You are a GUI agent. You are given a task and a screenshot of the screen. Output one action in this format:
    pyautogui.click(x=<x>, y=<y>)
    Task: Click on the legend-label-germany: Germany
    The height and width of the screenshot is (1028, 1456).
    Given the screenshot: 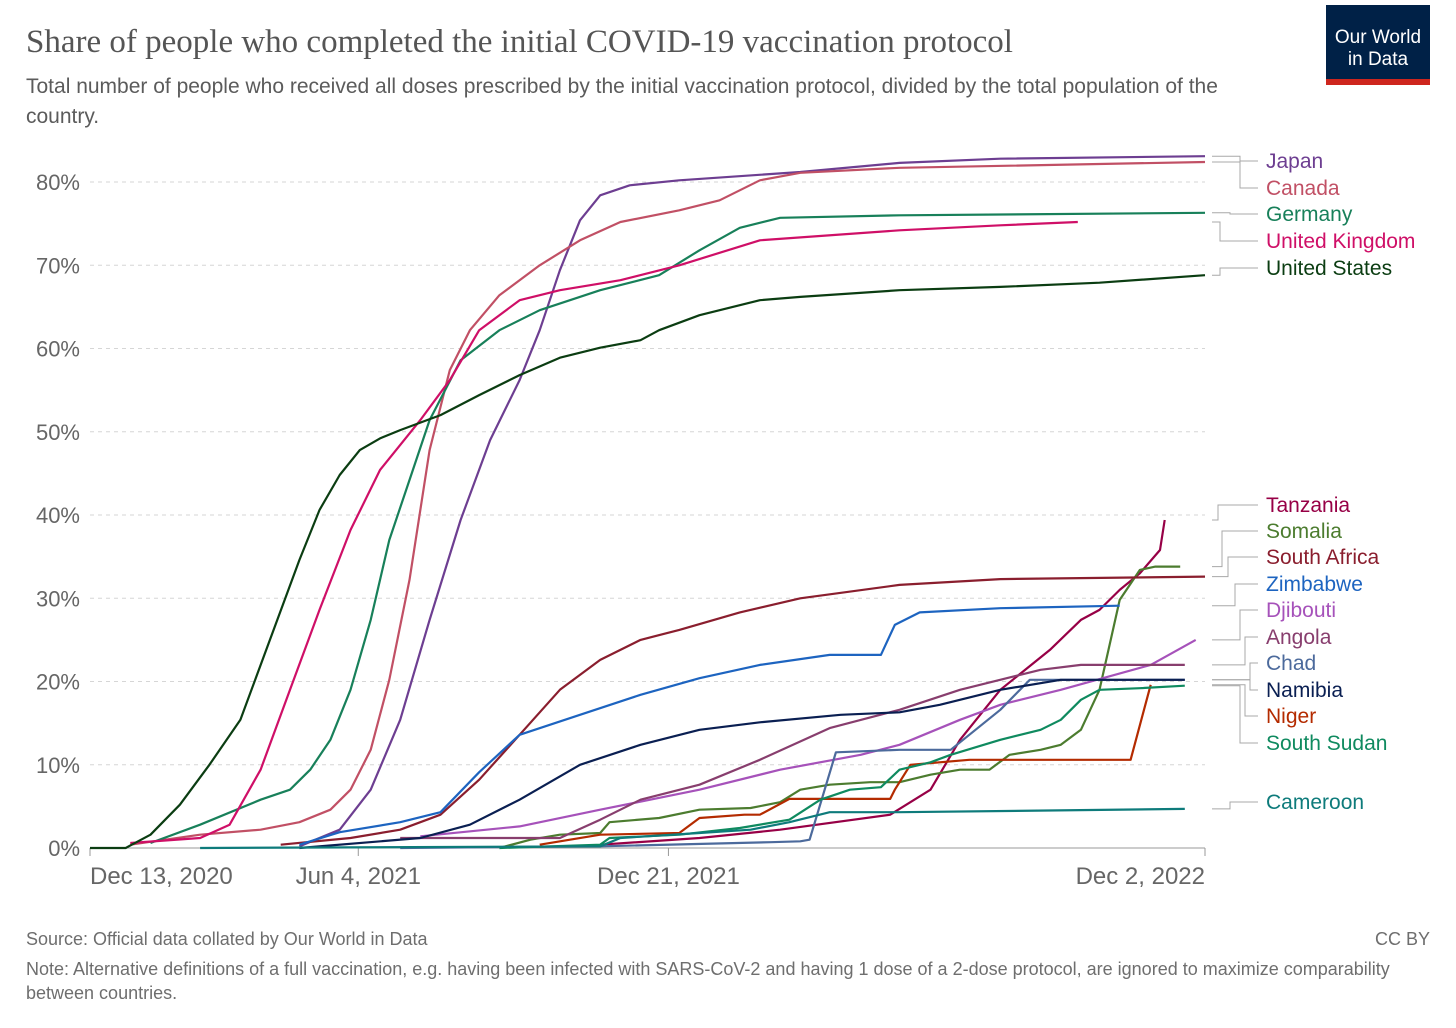 What is the action you would take?
    pyautogui.click(x=1309, y=214)
    